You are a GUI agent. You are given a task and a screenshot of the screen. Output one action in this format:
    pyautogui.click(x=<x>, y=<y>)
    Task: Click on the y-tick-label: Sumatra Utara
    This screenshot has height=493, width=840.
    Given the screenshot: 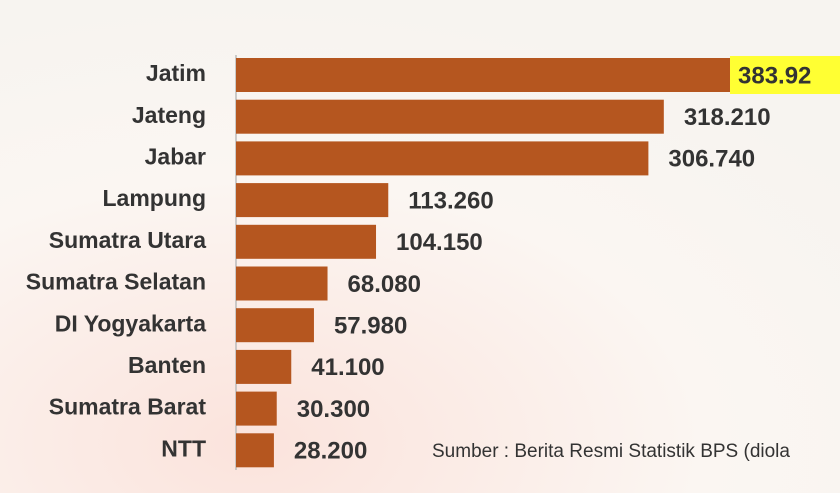 What is the action you would take?
    pyautogui.click(x=127, y=240)
    